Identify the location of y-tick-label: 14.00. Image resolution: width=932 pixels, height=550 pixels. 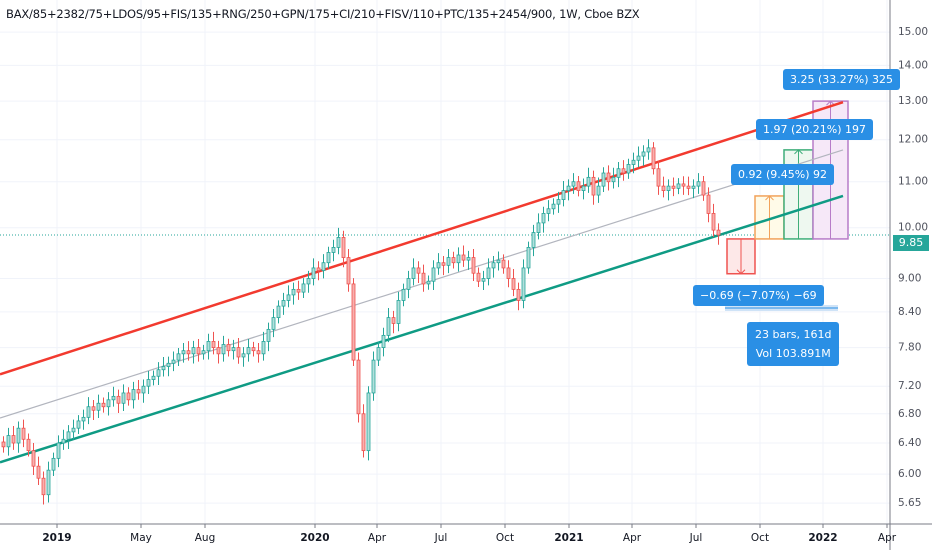
(913, 65).